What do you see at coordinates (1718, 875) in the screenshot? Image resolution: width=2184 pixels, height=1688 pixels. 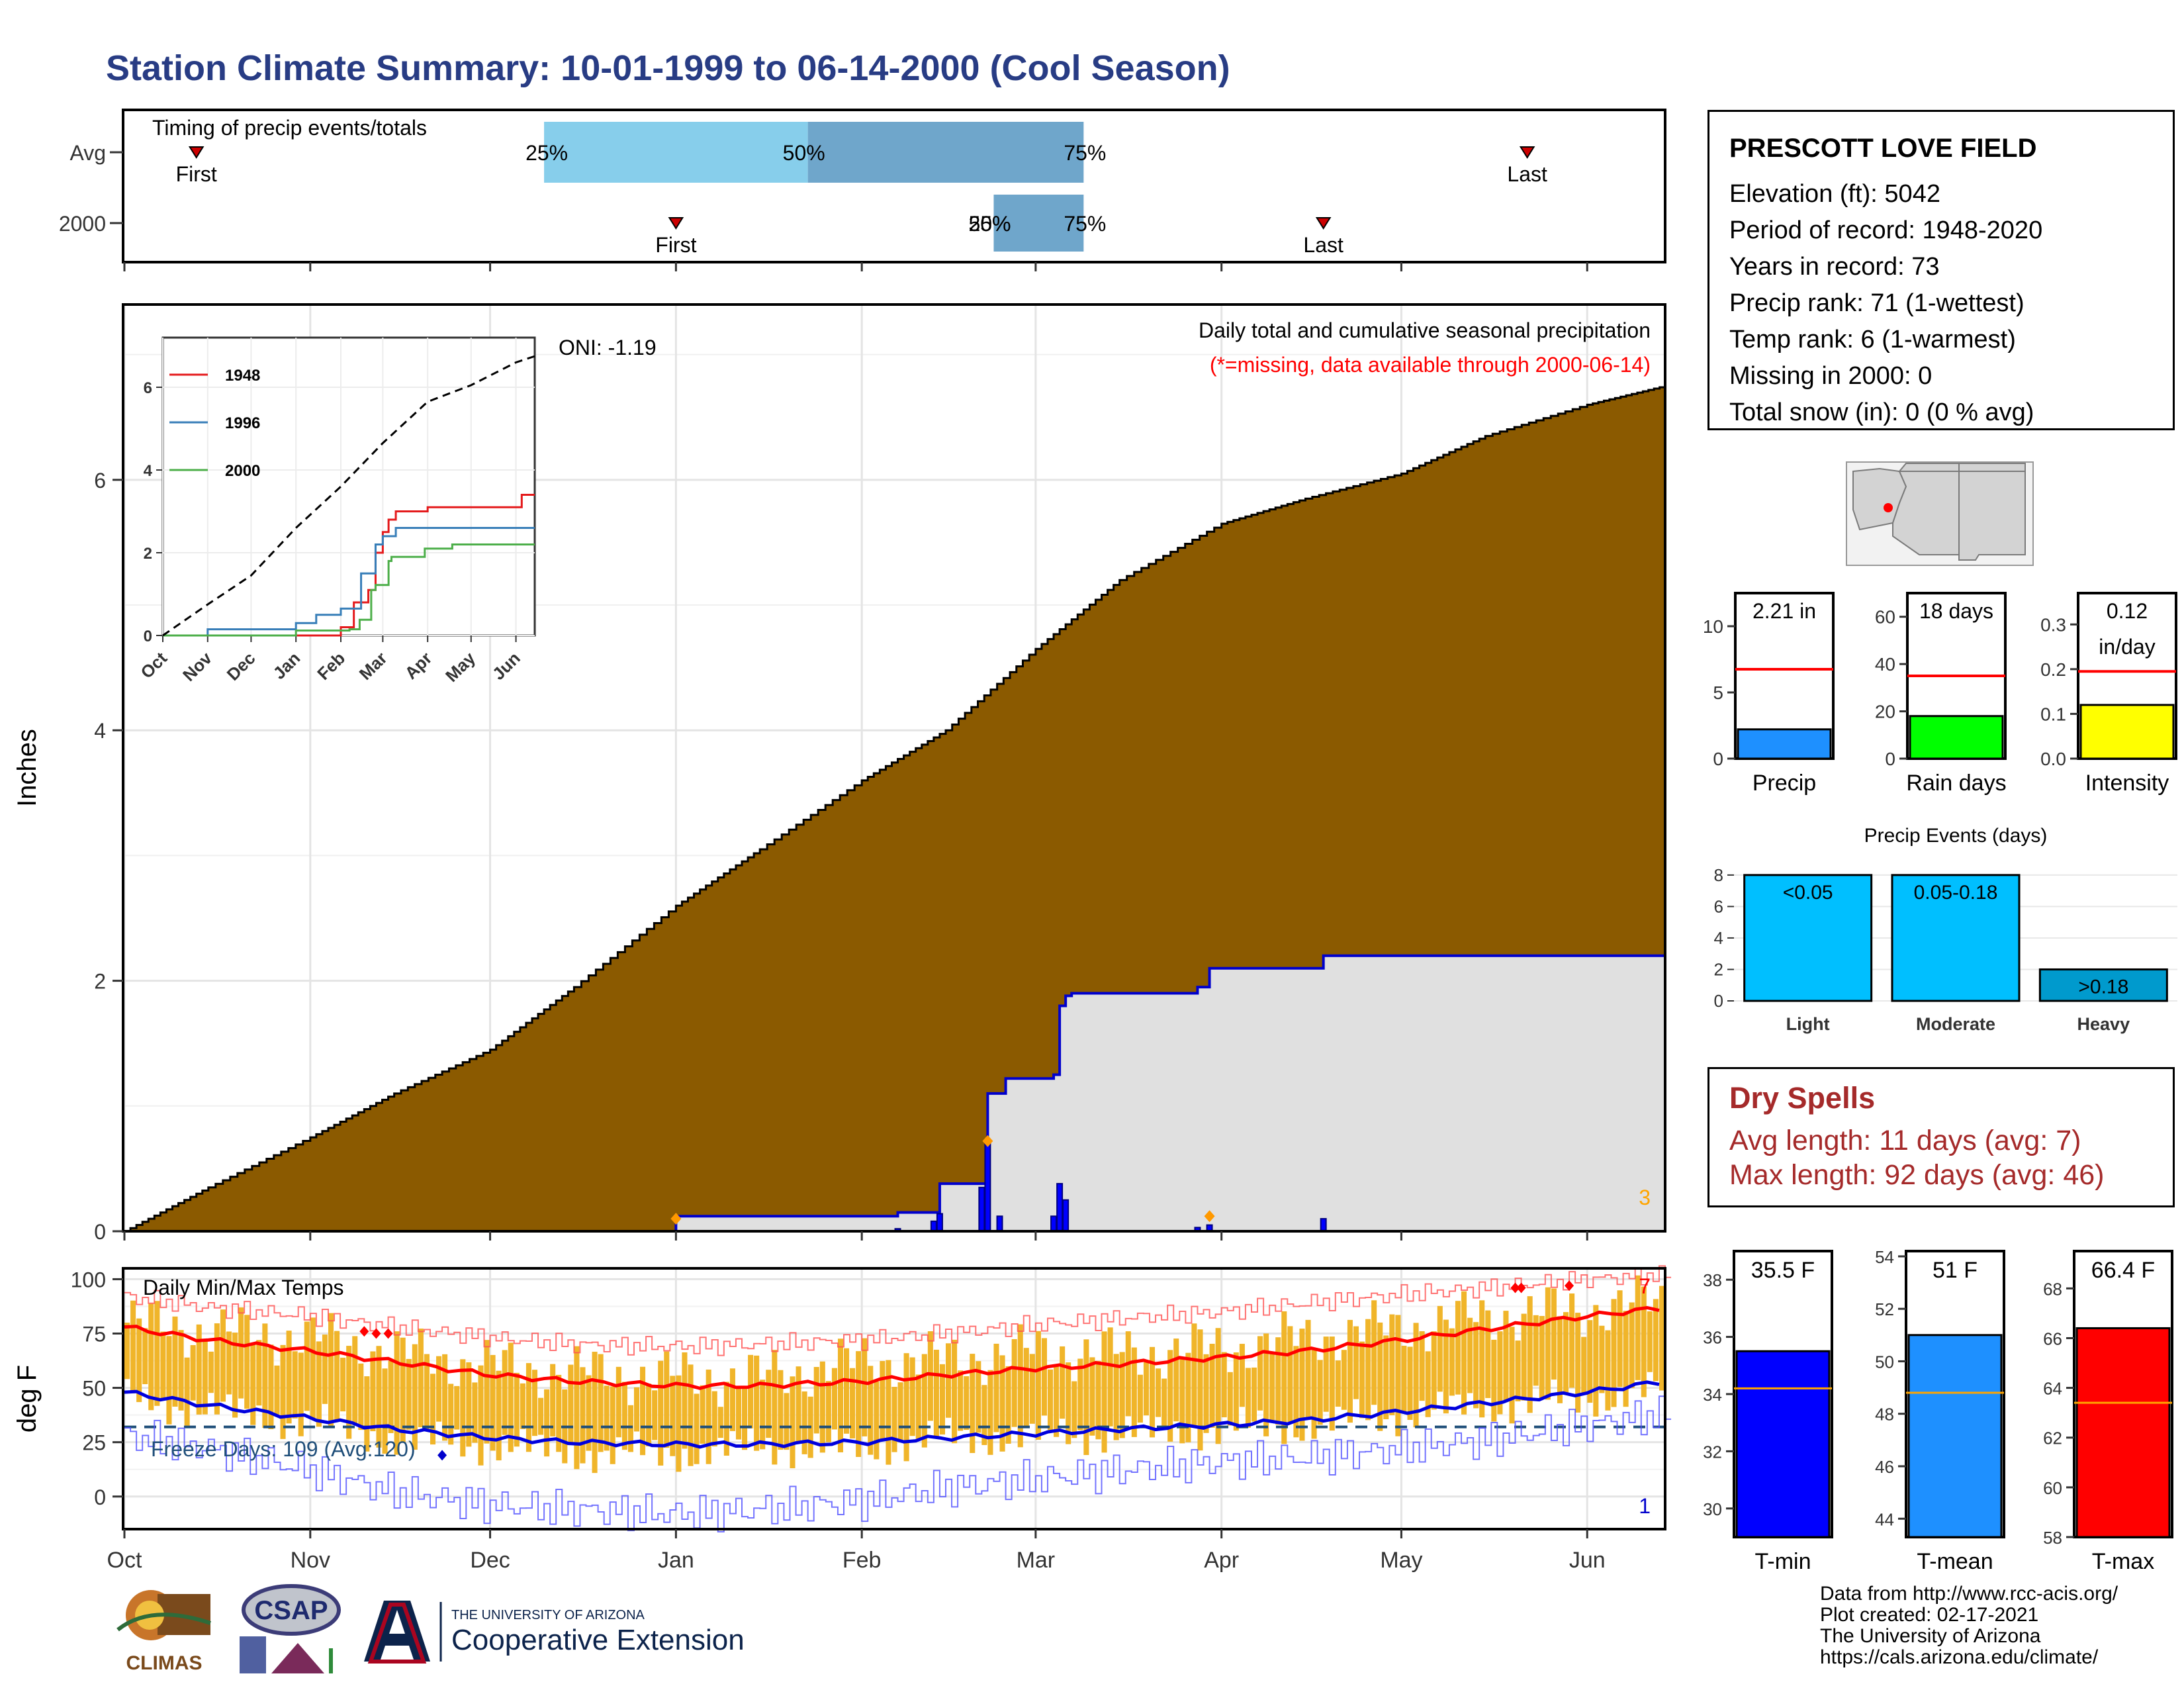 I see `events-y-tick-label: 8` at bounding box center [1718, 875].